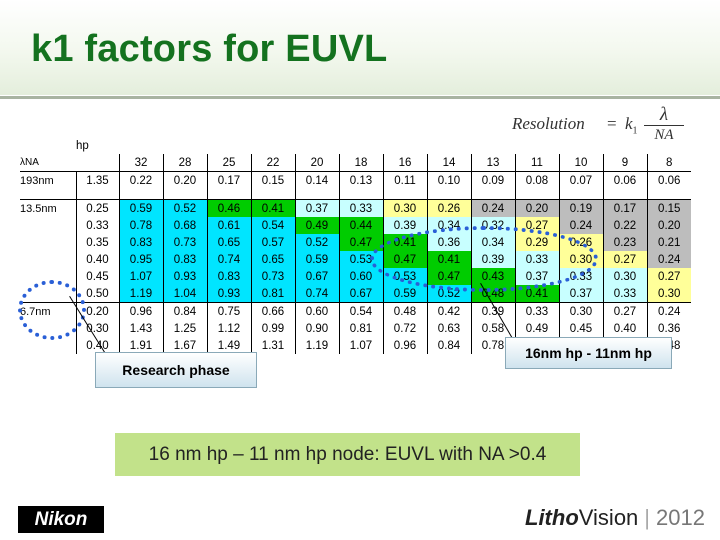  I want to click on k1-value: 0.72, so click(404, 328).